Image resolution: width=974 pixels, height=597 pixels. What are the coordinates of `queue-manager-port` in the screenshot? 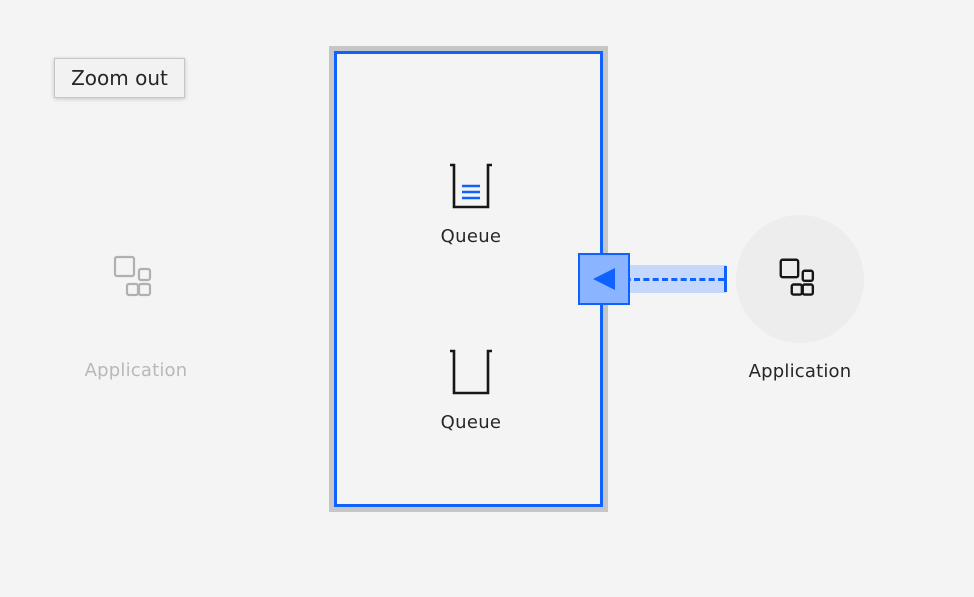 It's located at (604, 279).